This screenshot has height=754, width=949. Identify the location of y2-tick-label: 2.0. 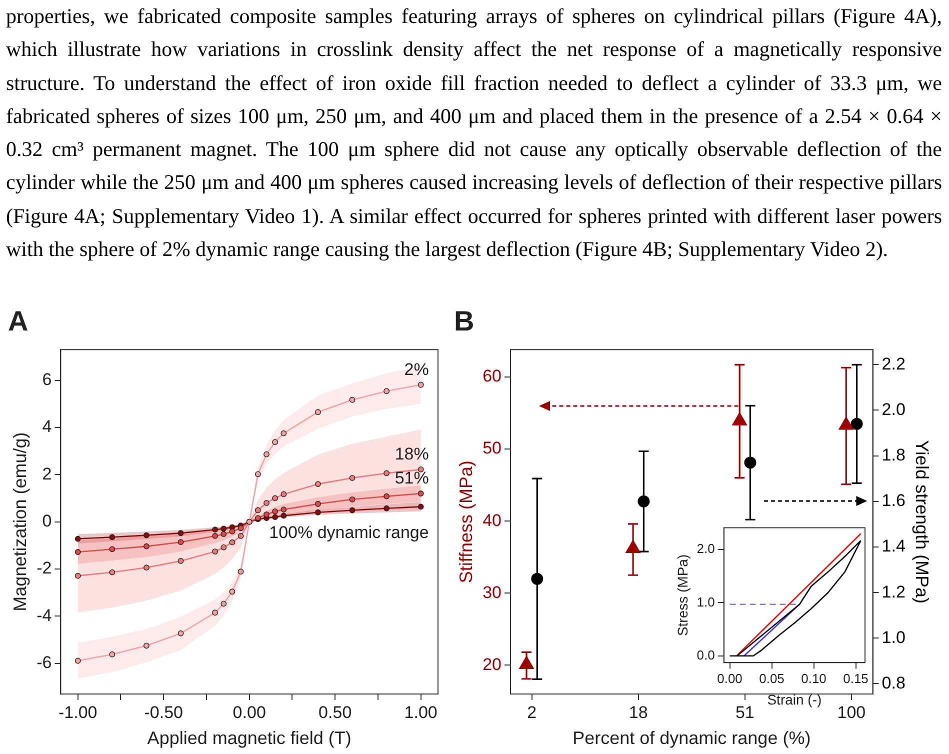
(894, 409).